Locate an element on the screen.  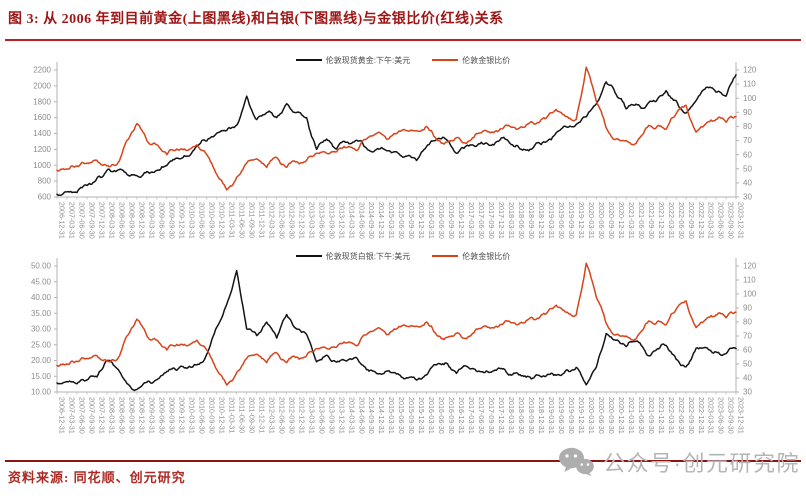
watermark: 公众号·创元研究院 is located at coordinates (679, 462).